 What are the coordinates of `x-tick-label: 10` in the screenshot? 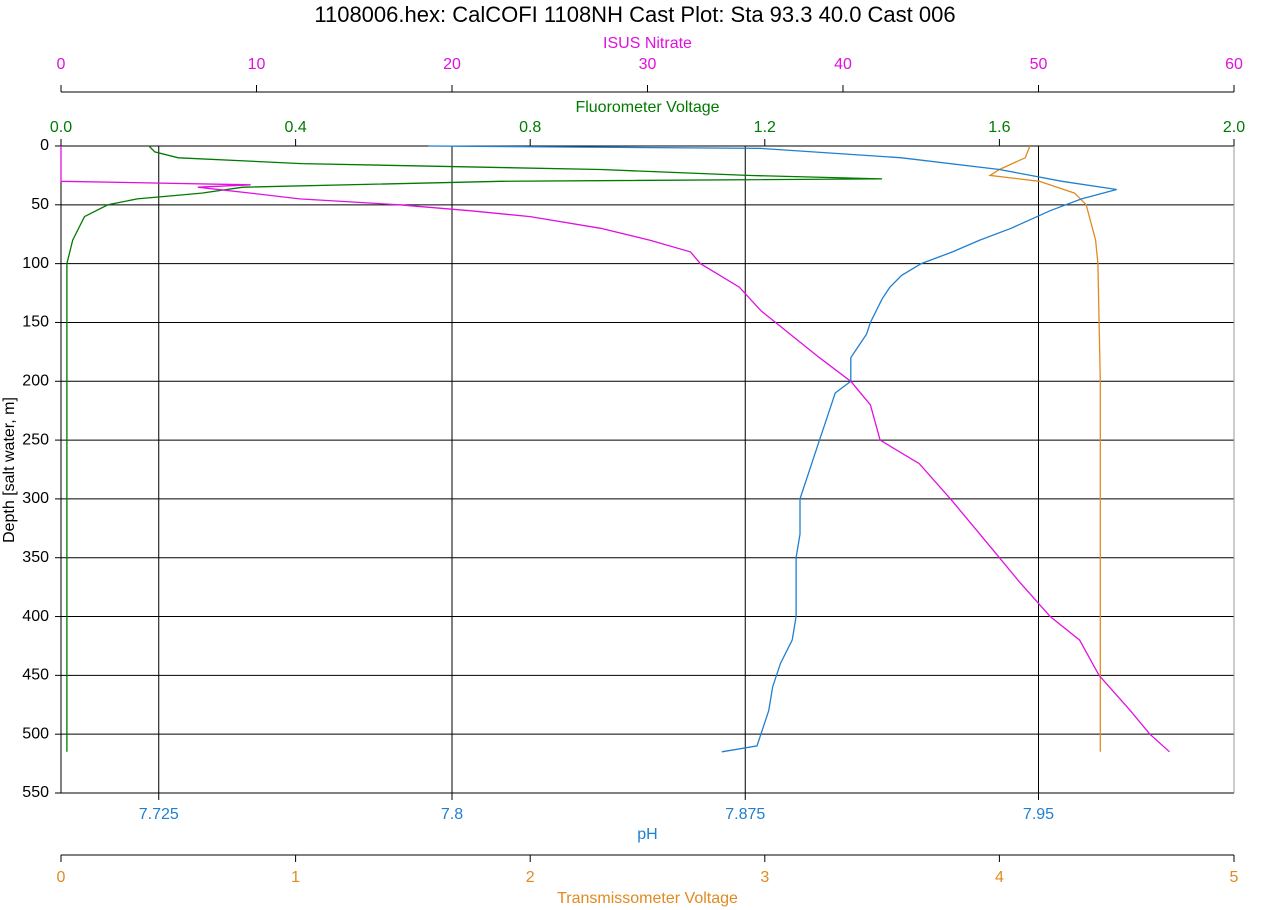 It's located at (257, 64).